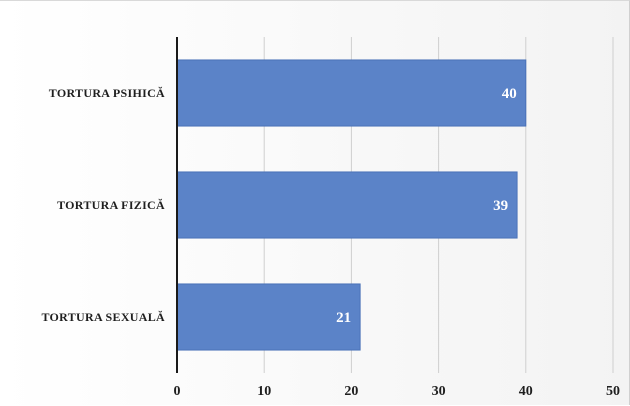  Describe the element at coordinates (439, 391) in the screenshot. I see `x-tick-label-30: 30` at that location.